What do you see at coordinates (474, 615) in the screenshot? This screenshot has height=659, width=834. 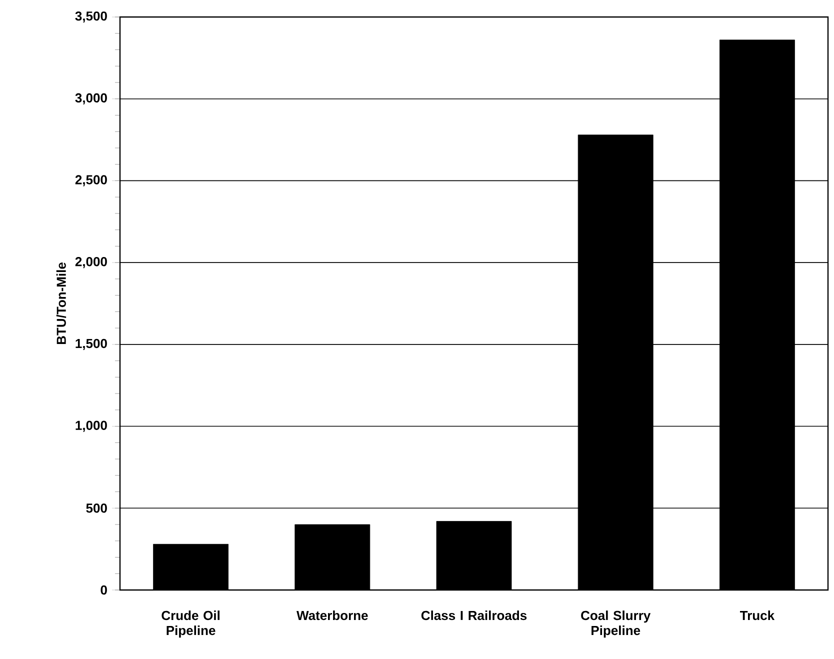 I see `x-tick-label: Class I Railroads` at bounding box center [474, 615].